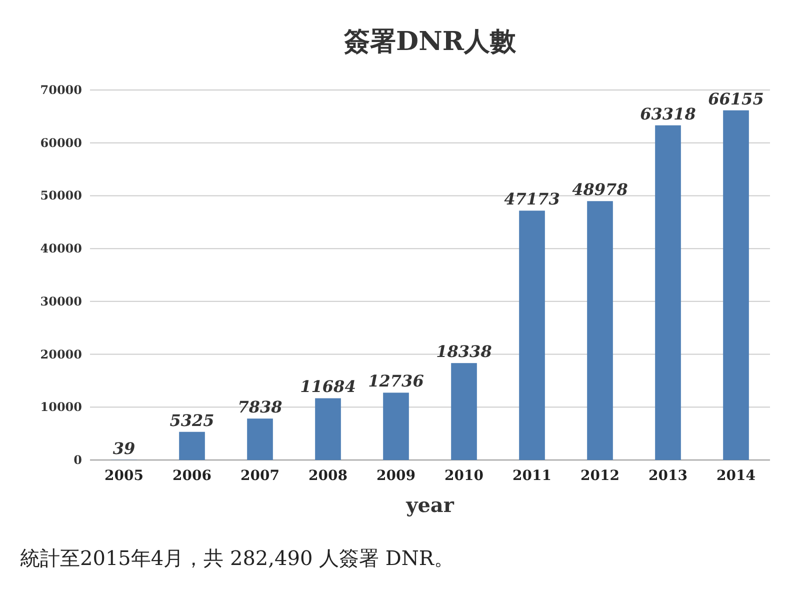 The image size is (800, 600). I want to click on x-tick-label: 2005, so click(124, 476).